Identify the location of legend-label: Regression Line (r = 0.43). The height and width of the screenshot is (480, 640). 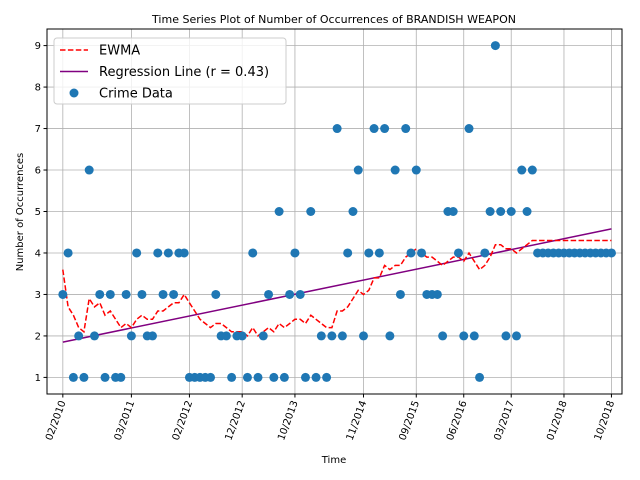
(184, 72).